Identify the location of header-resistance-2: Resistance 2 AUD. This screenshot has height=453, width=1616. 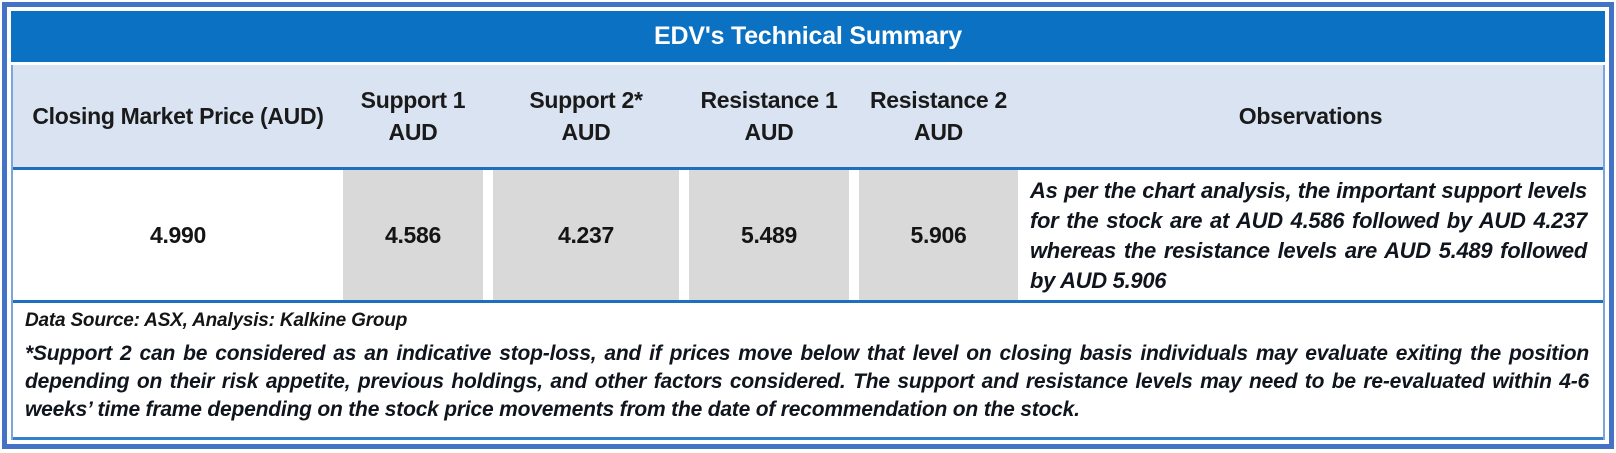
(938, 116).